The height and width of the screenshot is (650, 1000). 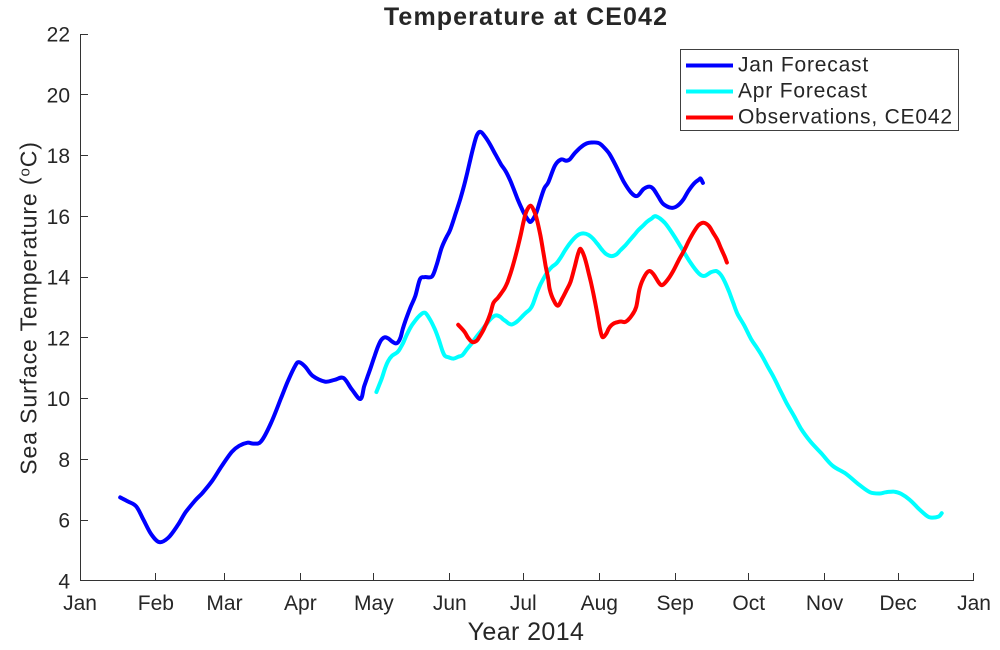 I want to click on svg-text: 20, so click(x=58, y=95).